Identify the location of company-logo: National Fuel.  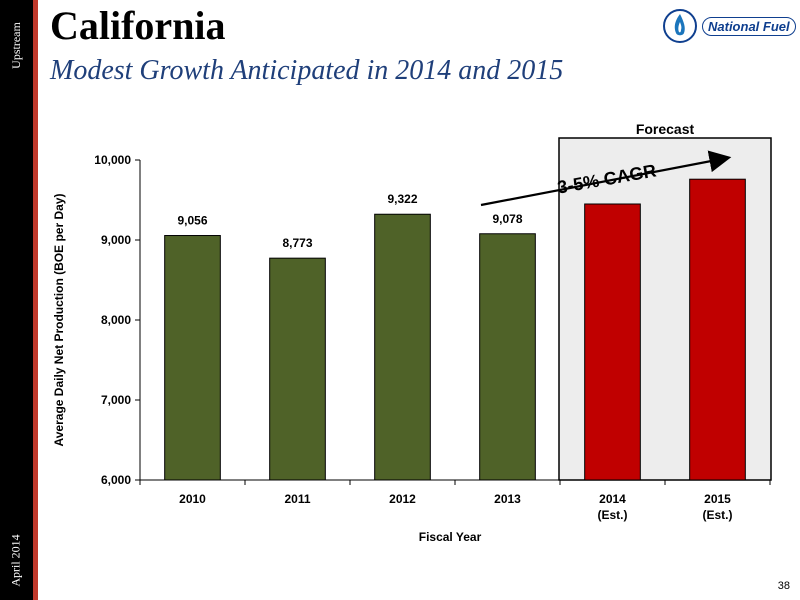
(729, 26).